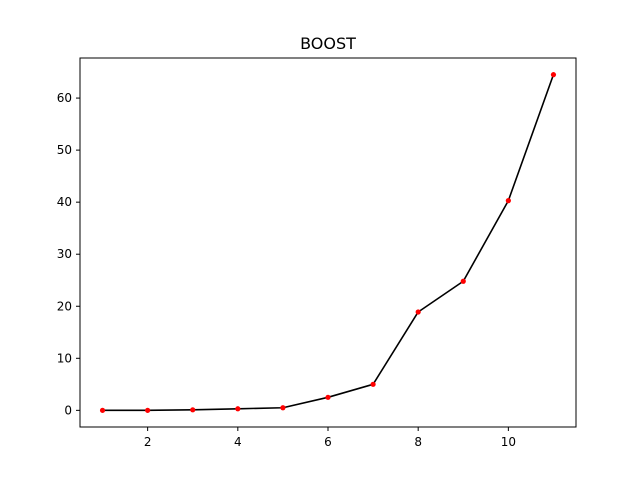  What do you see at coordinates (64, 306) in the screenshot?
I see `y-tick-label: 20` at bounding box center [64, 306].